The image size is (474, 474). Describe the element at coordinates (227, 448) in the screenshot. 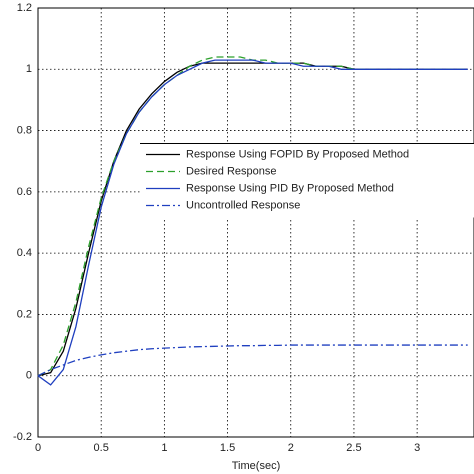

I see `x-tick-label: 1.5` at that location.